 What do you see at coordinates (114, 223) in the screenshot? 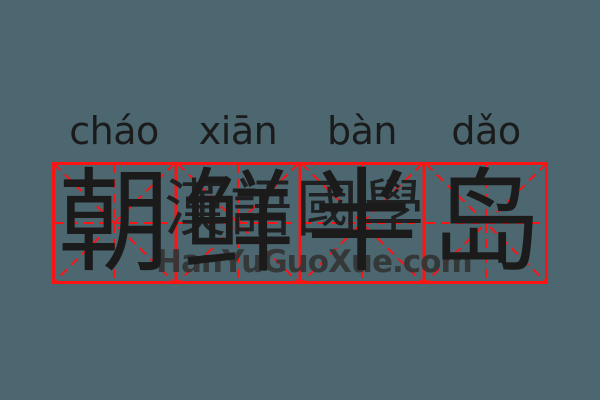
I see `hanzi-char-1: 朝` at bounding box center [114, 223].